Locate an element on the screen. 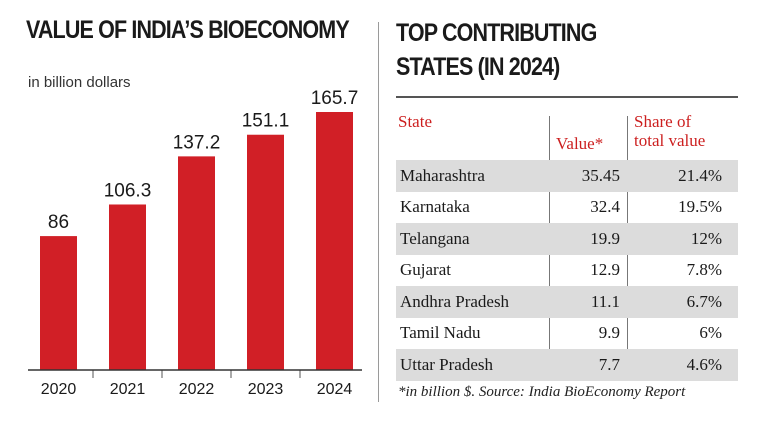 The width and height of the screenshot is (767, 421). cell-value: 11.1 is located at coordinates (605, 301).